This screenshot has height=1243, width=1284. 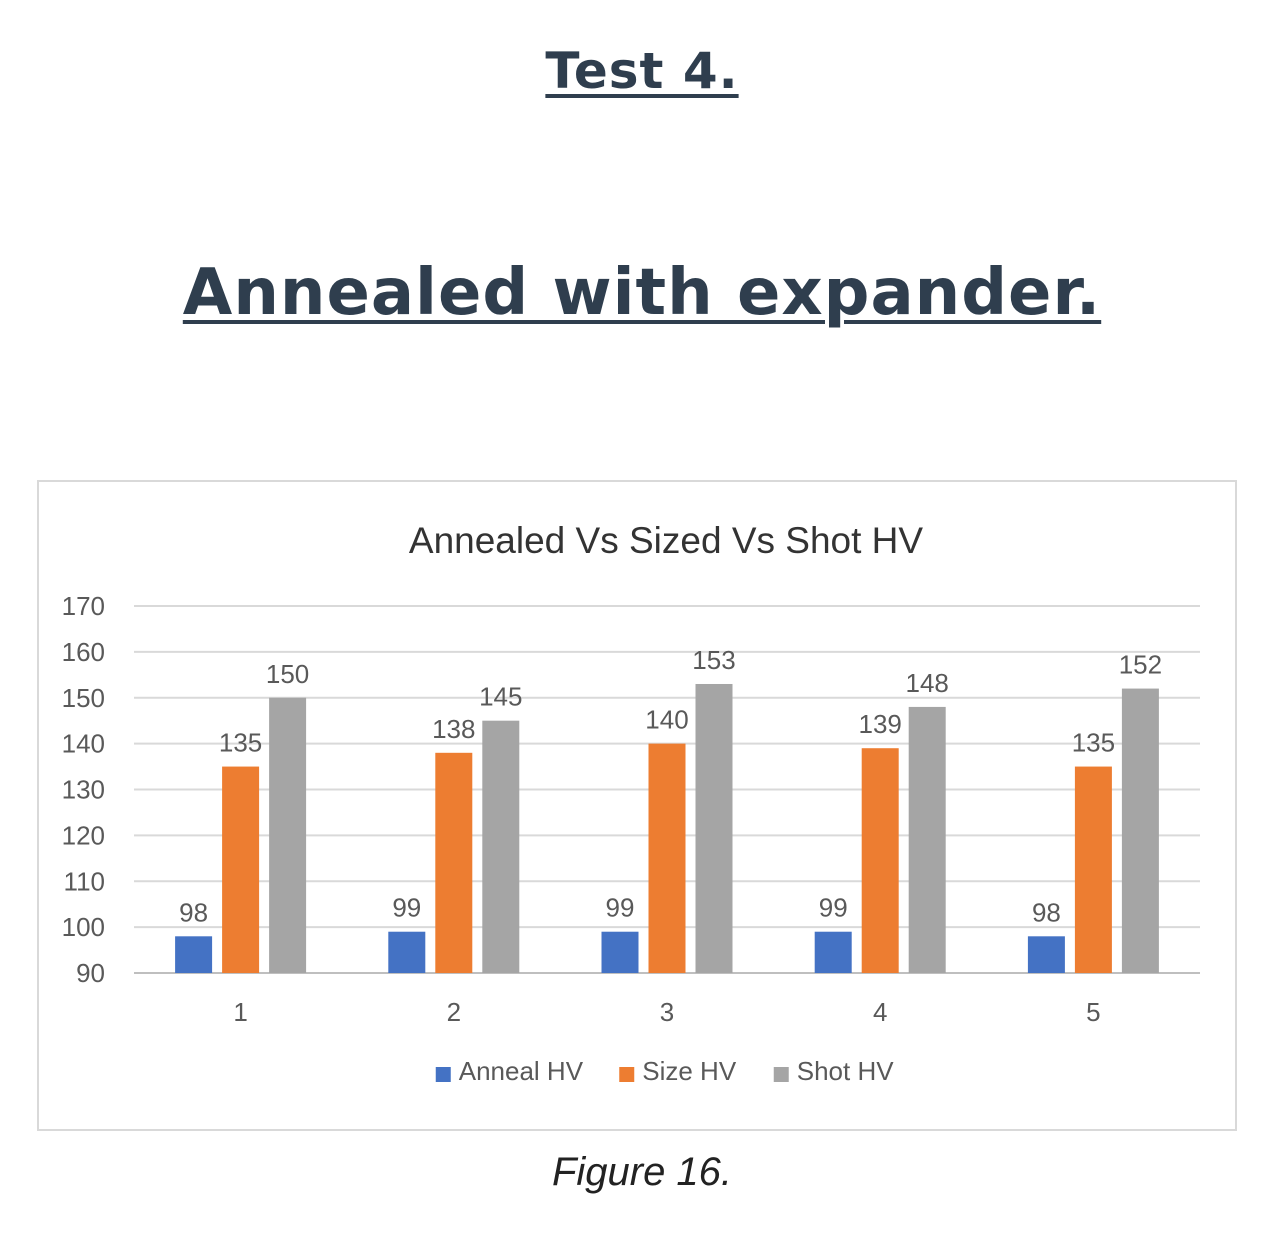 What do you see at coordinates (666, 720) in the screenshot?
I see `data-label: 140` at bounding box center [666, 720].